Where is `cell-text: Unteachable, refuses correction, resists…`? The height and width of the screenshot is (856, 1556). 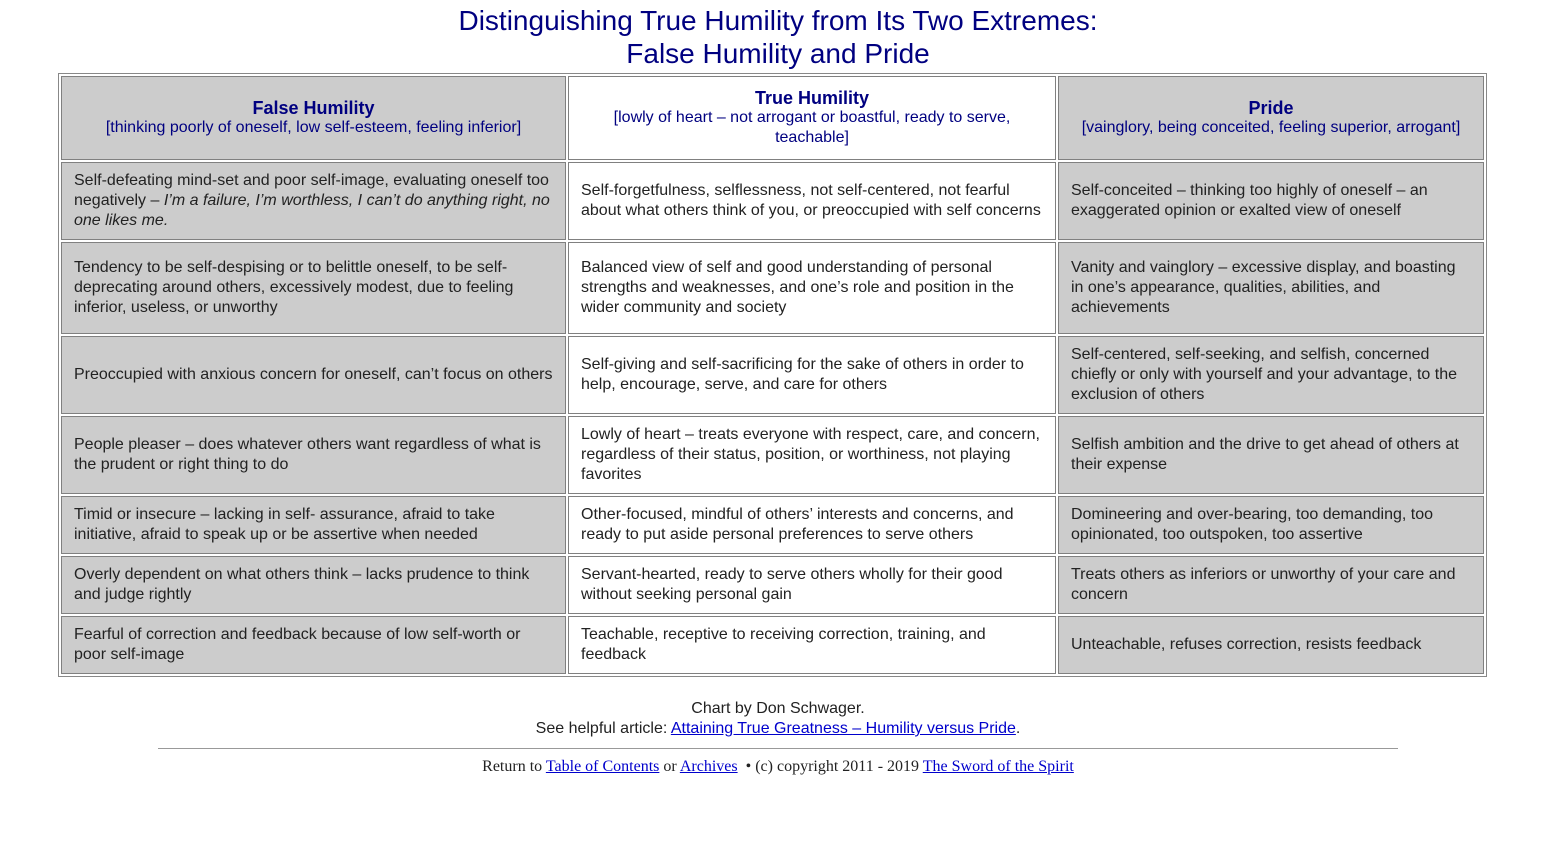
cell-text: Unteachable, refuses correction, resists… is located at coordinates (1246, 644).